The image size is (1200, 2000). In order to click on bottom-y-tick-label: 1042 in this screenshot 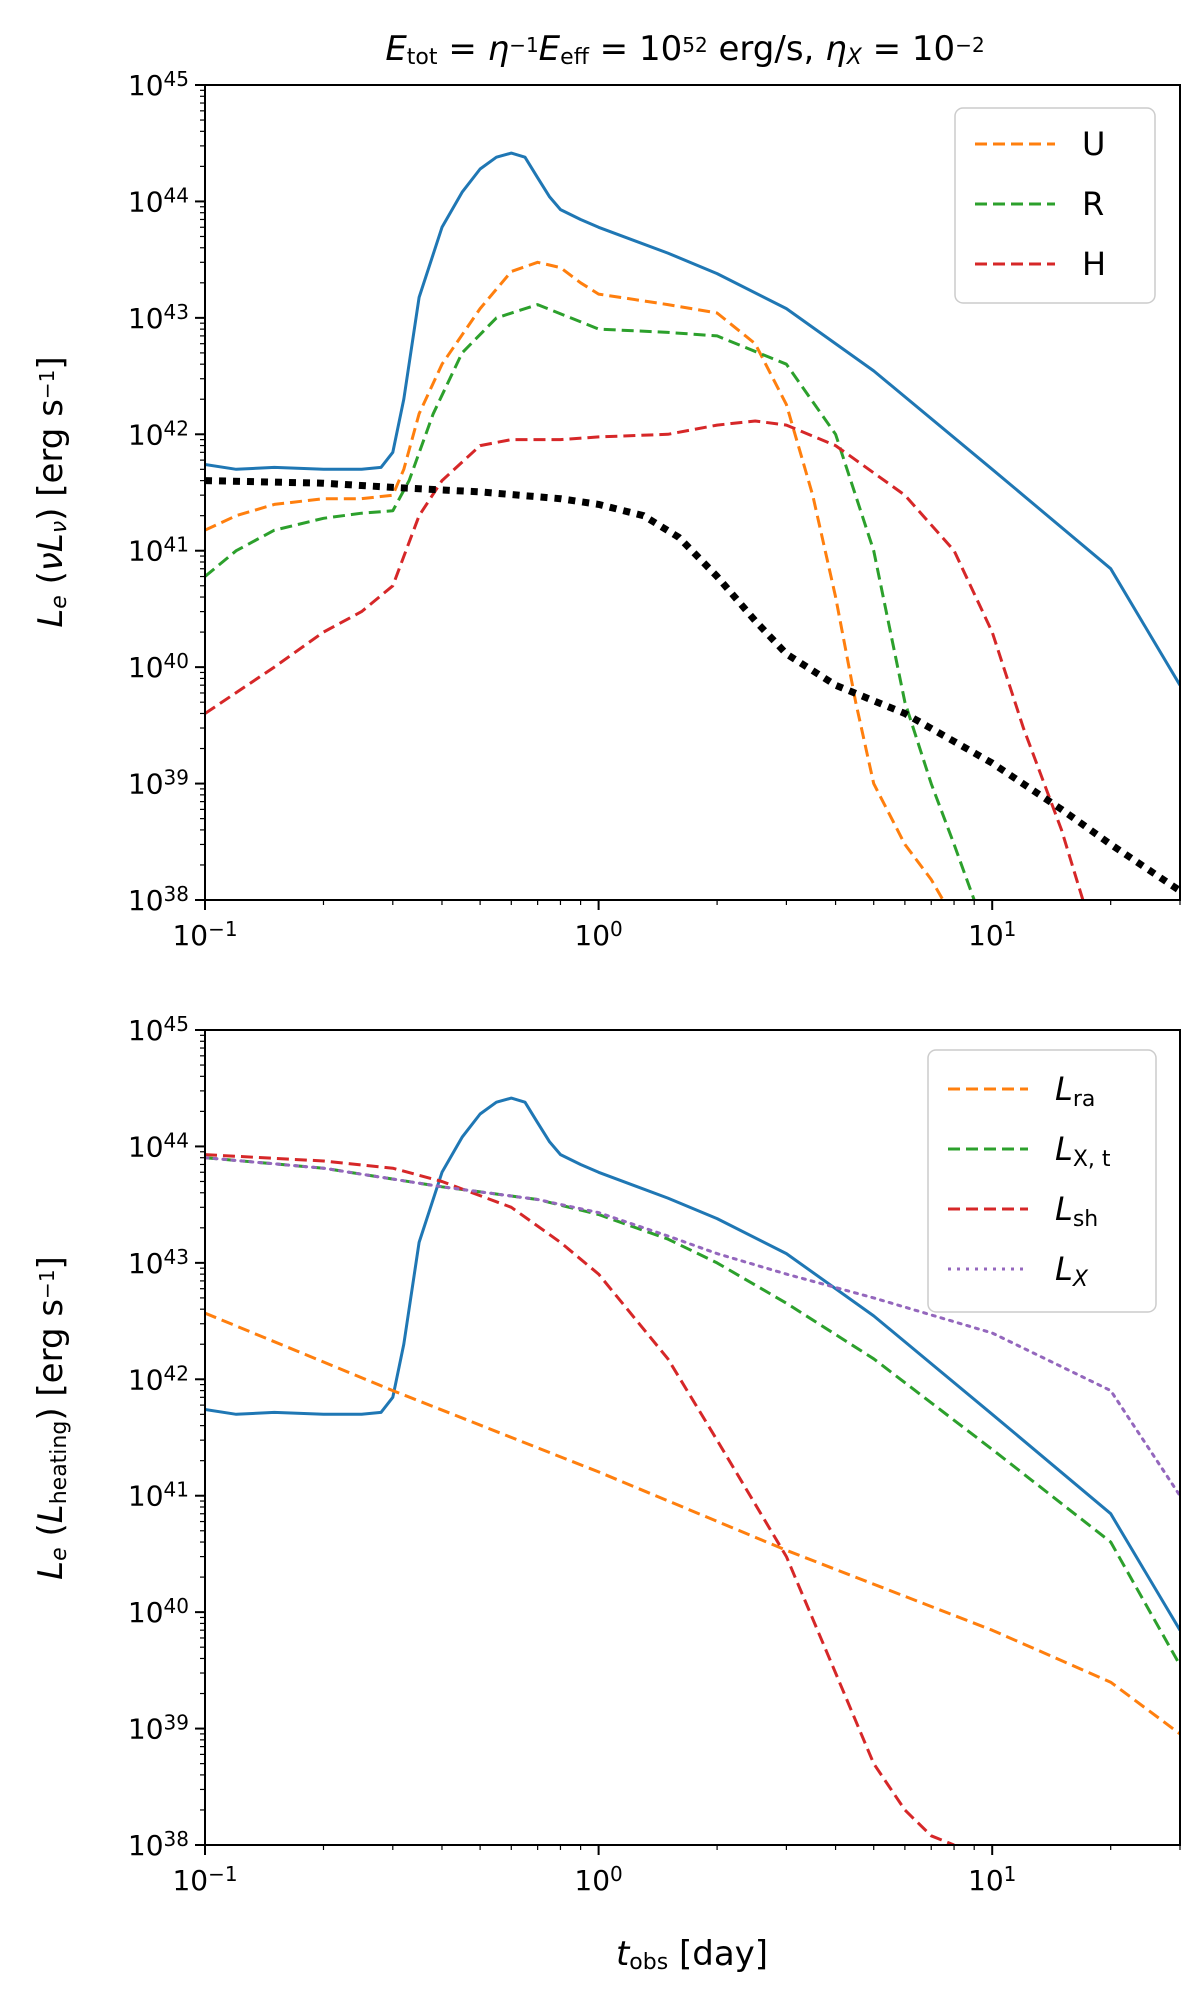, I will do `click(158, 1378)`.